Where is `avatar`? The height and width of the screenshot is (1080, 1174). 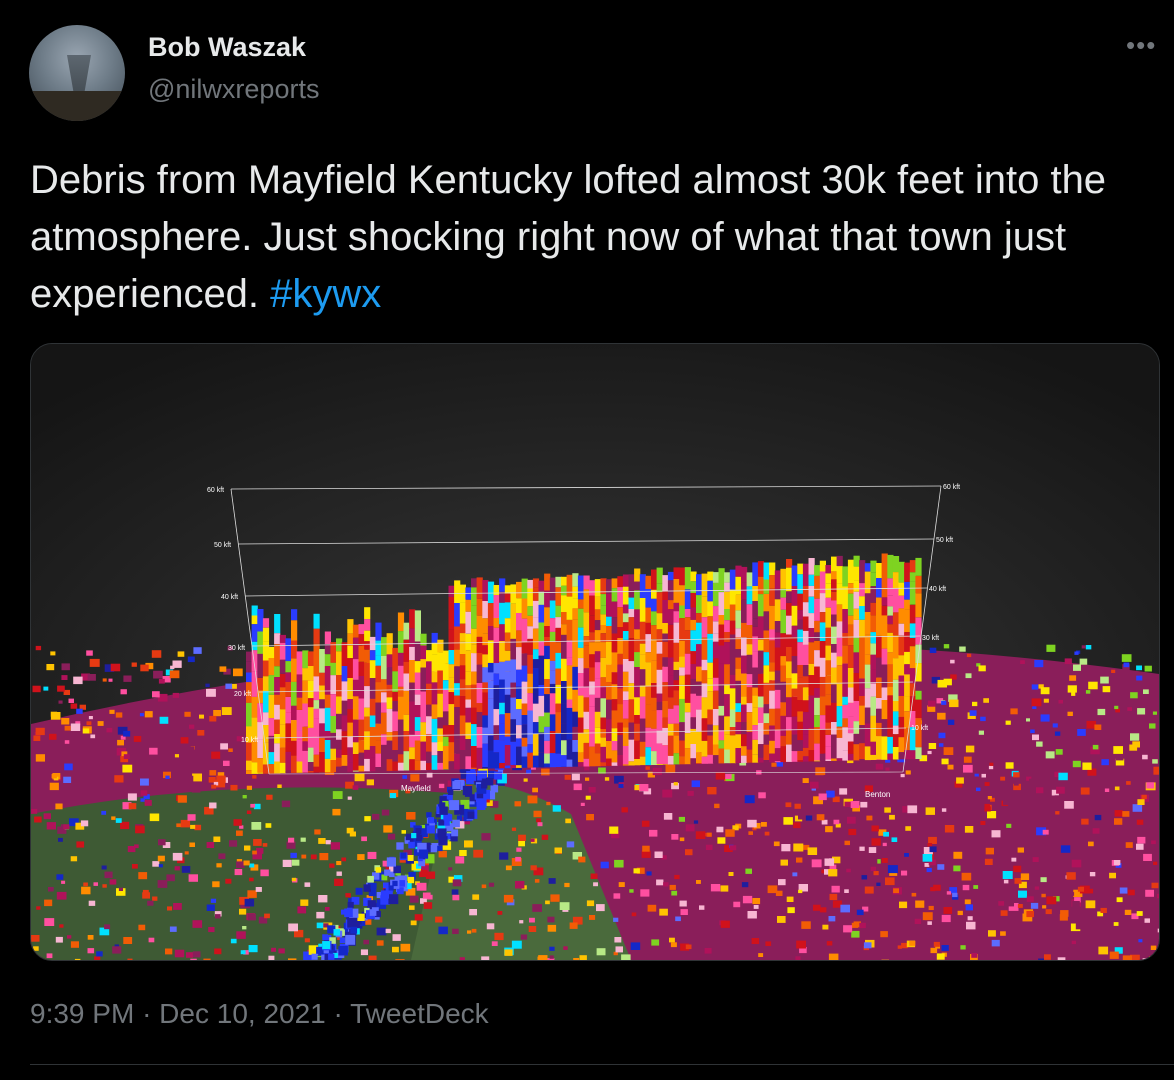 avatar is located at coordinates (77, 73).